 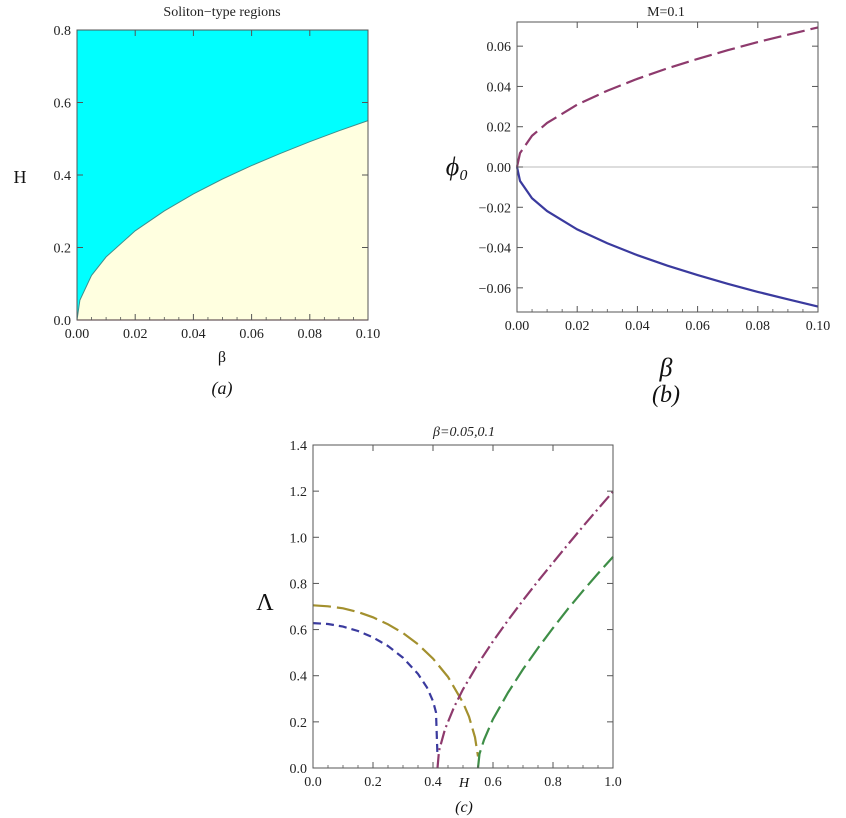 What do you see at coordinates (493, 782) in the screenshot?
I see `panel-c-xtick-label: 0.6` at bounding box center [493, 782].